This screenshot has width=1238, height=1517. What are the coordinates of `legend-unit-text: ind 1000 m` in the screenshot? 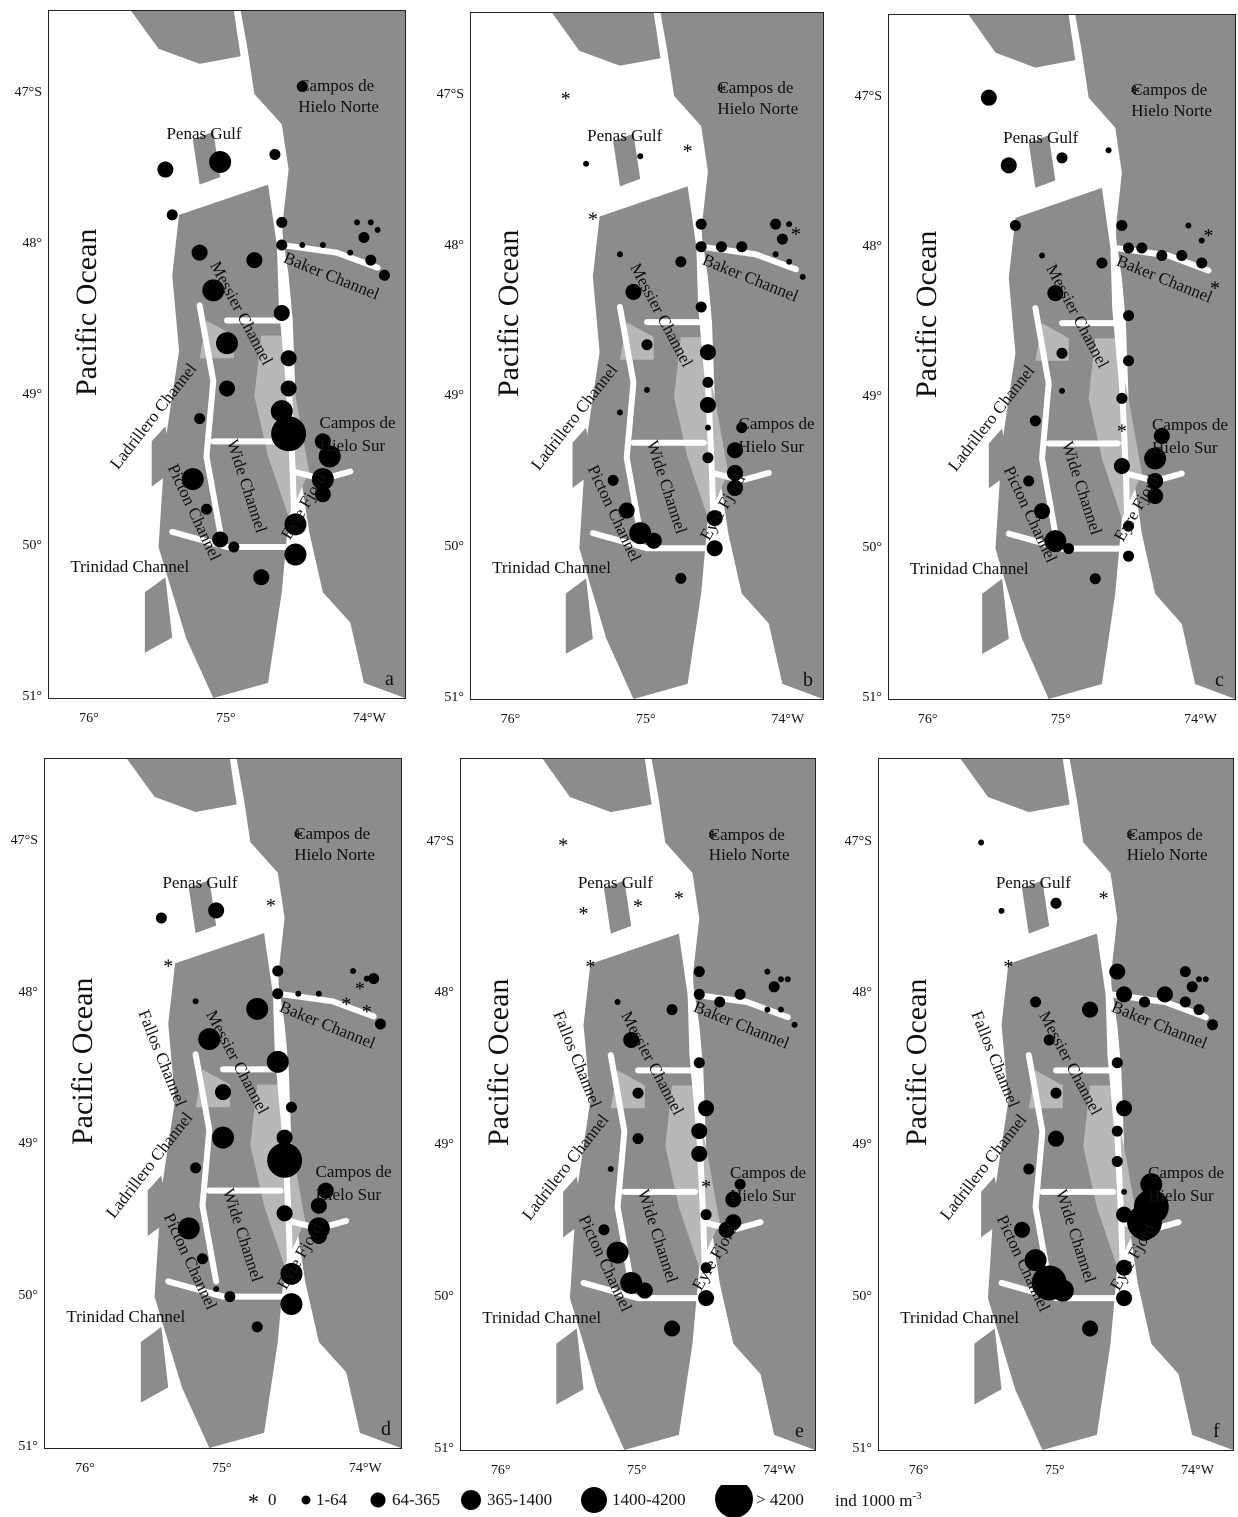 It's located at (874, 1500).